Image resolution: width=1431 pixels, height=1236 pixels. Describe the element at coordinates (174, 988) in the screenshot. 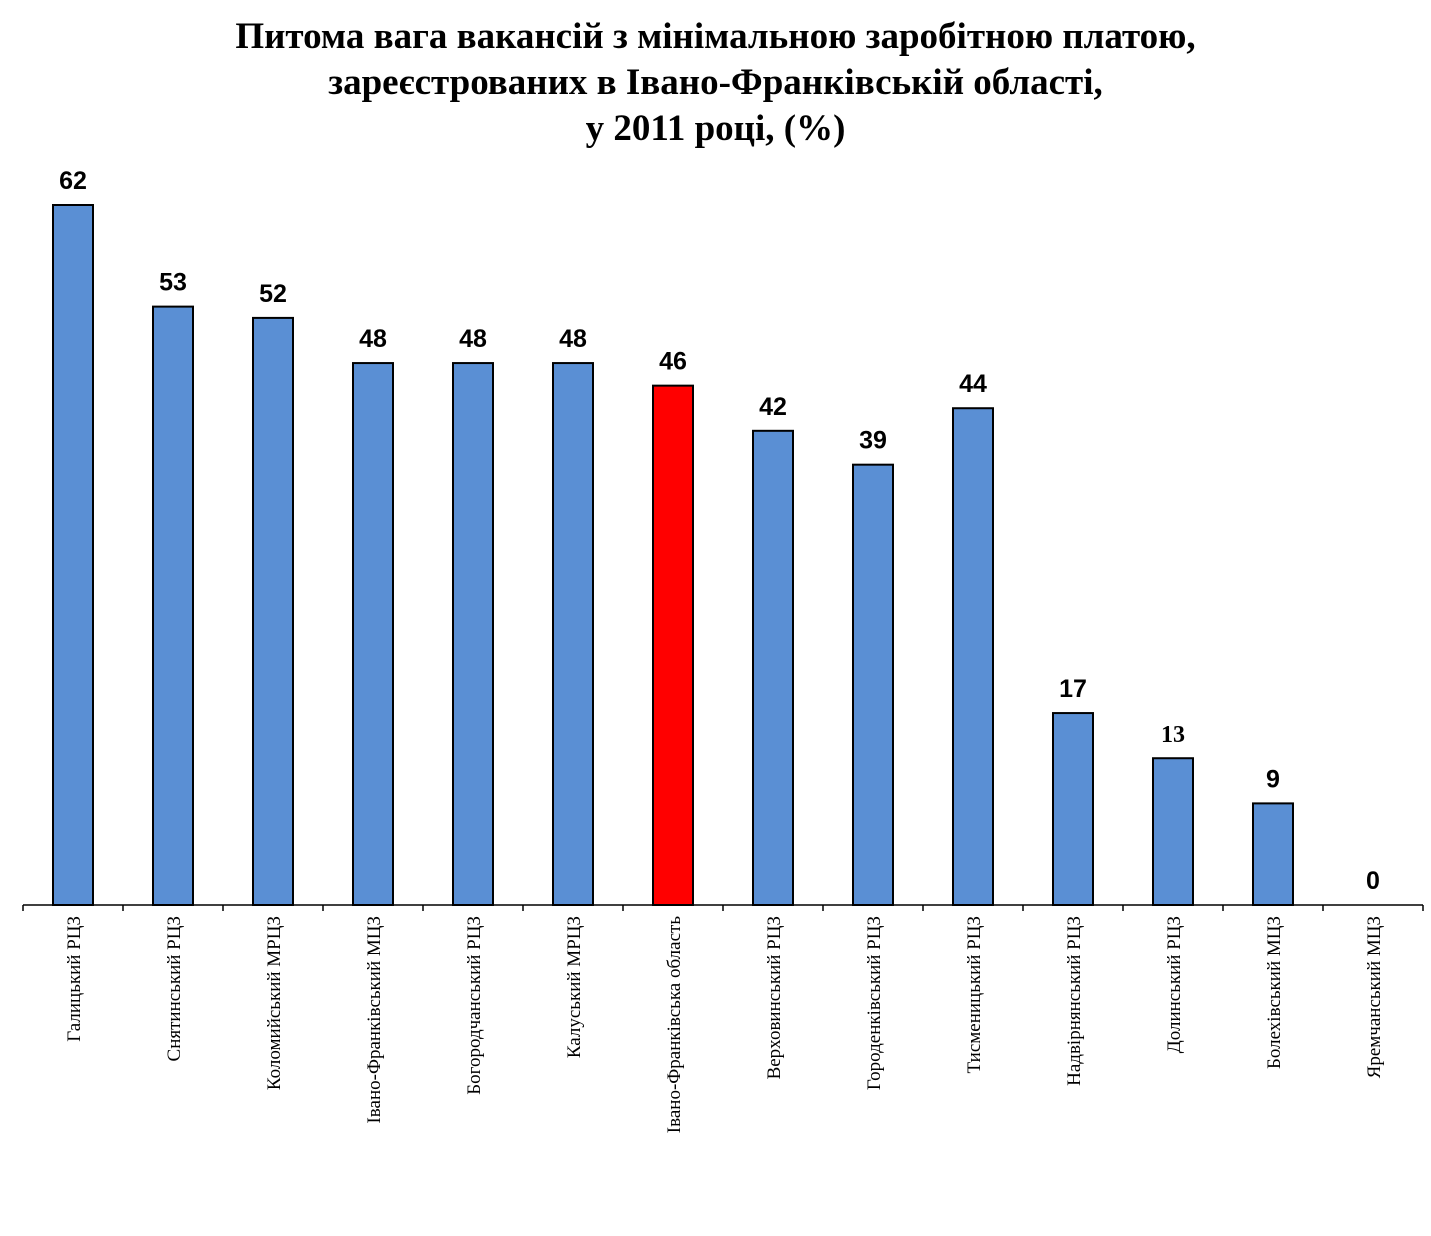

I see `category-label-2: Снятинський РЦЗ` at that location.